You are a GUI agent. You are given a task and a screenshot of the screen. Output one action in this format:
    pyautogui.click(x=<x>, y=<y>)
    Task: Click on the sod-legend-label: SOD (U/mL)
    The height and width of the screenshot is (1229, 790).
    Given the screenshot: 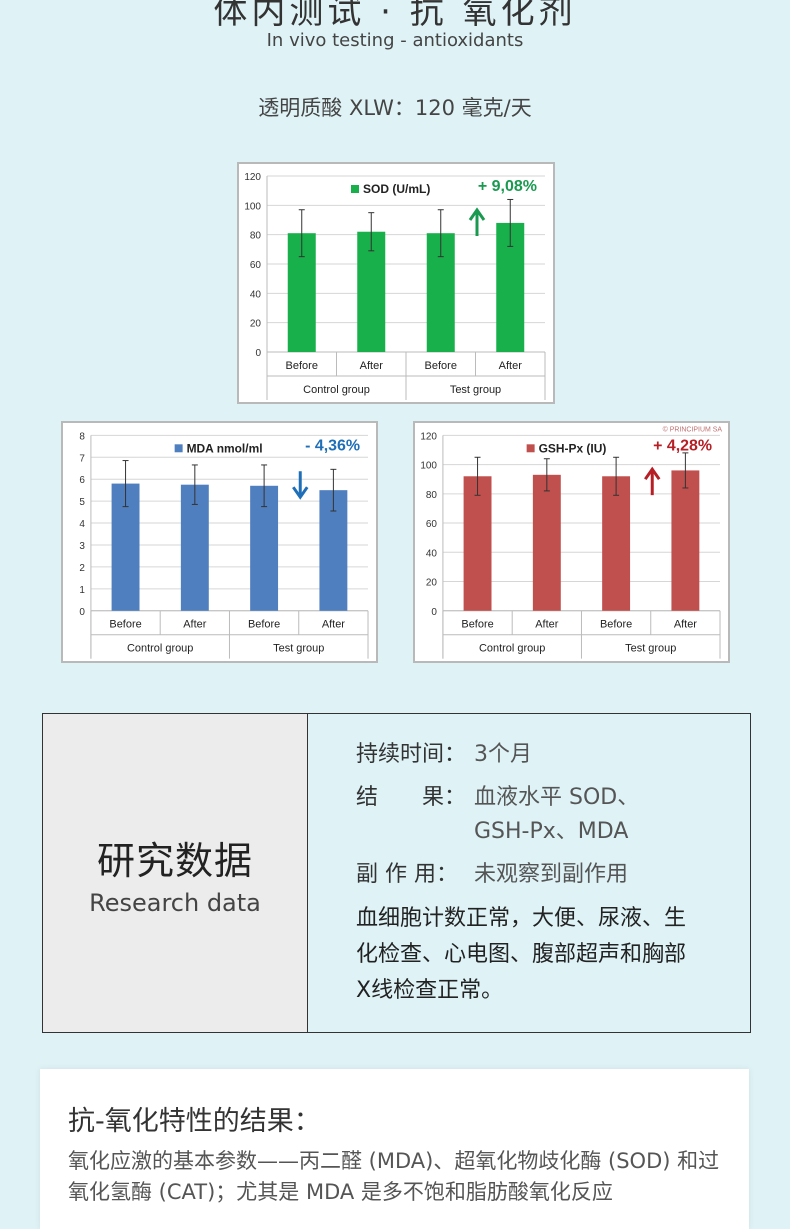 What is the action you would take?
    pyautogui.click(x=396, y=189)
    